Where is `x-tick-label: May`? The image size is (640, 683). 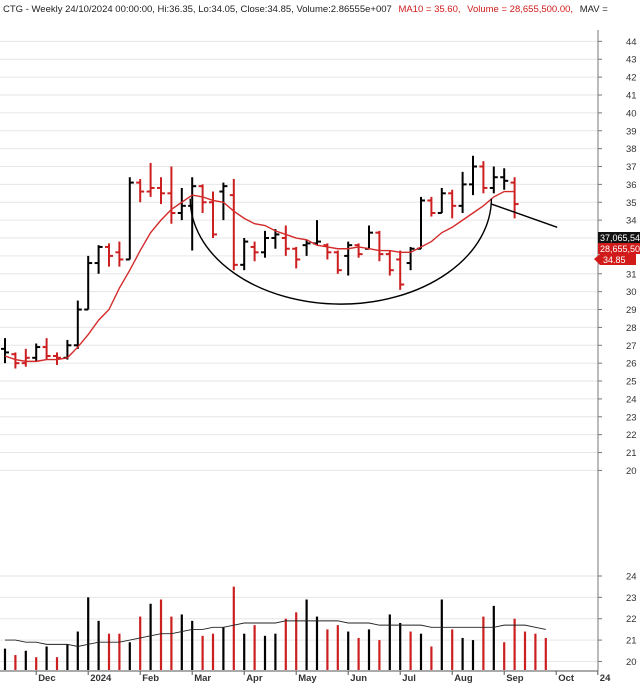
x-tick-label: May is located at coordinates (307, 678).